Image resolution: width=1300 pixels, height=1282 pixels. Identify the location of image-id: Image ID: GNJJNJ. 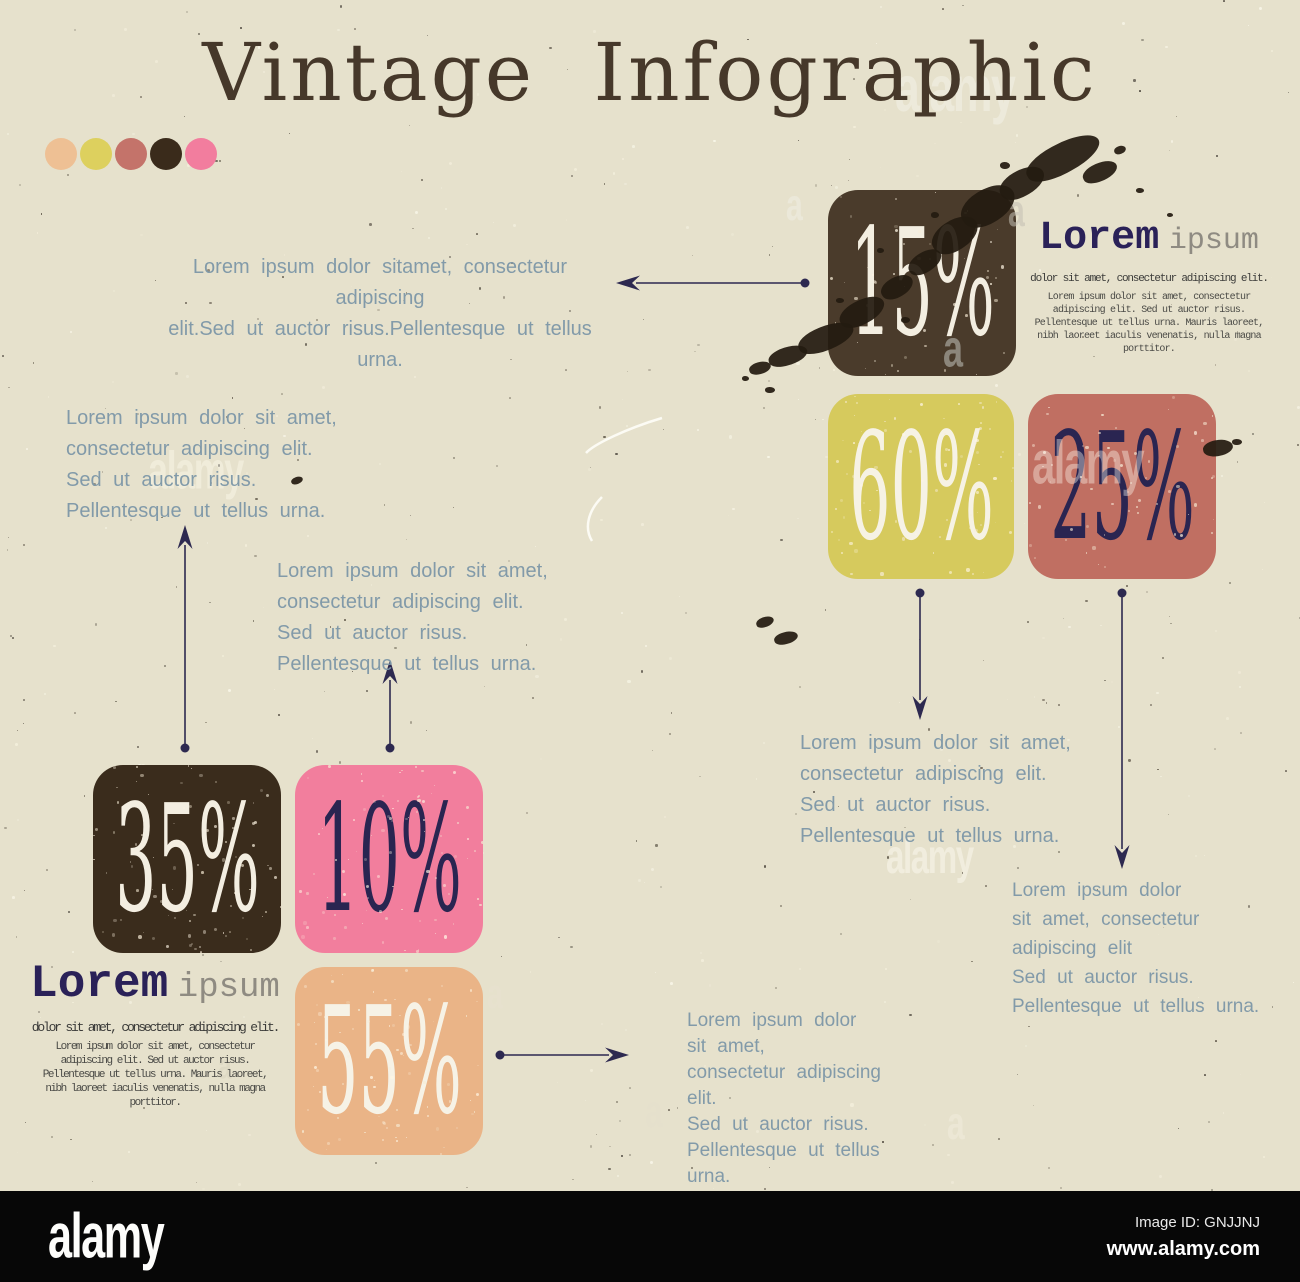
(1197, 1222).